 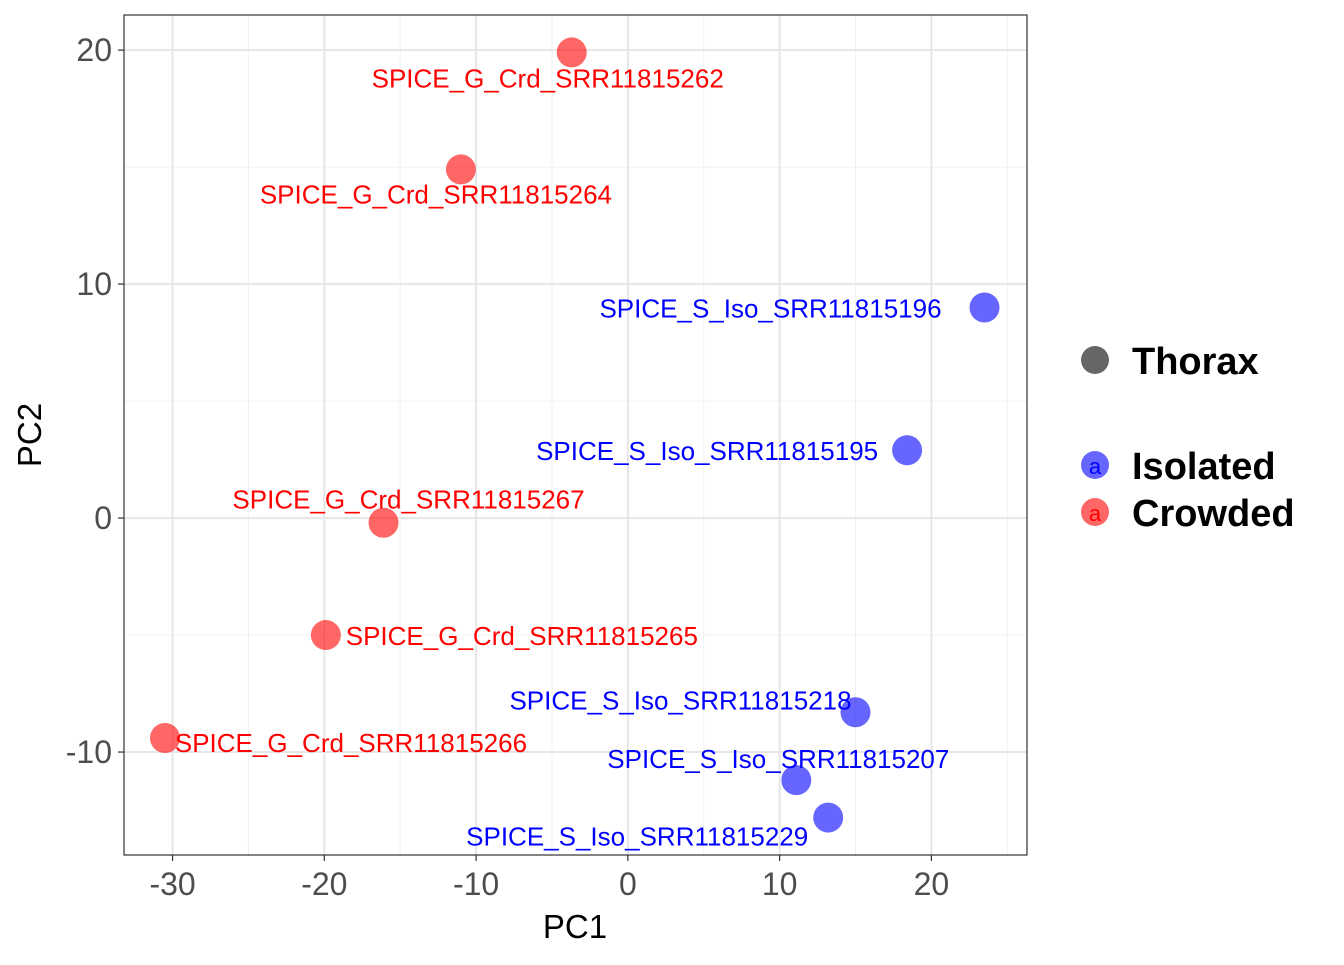 I want to click on x-axis-title: PC1, so click(x=575, y=926).